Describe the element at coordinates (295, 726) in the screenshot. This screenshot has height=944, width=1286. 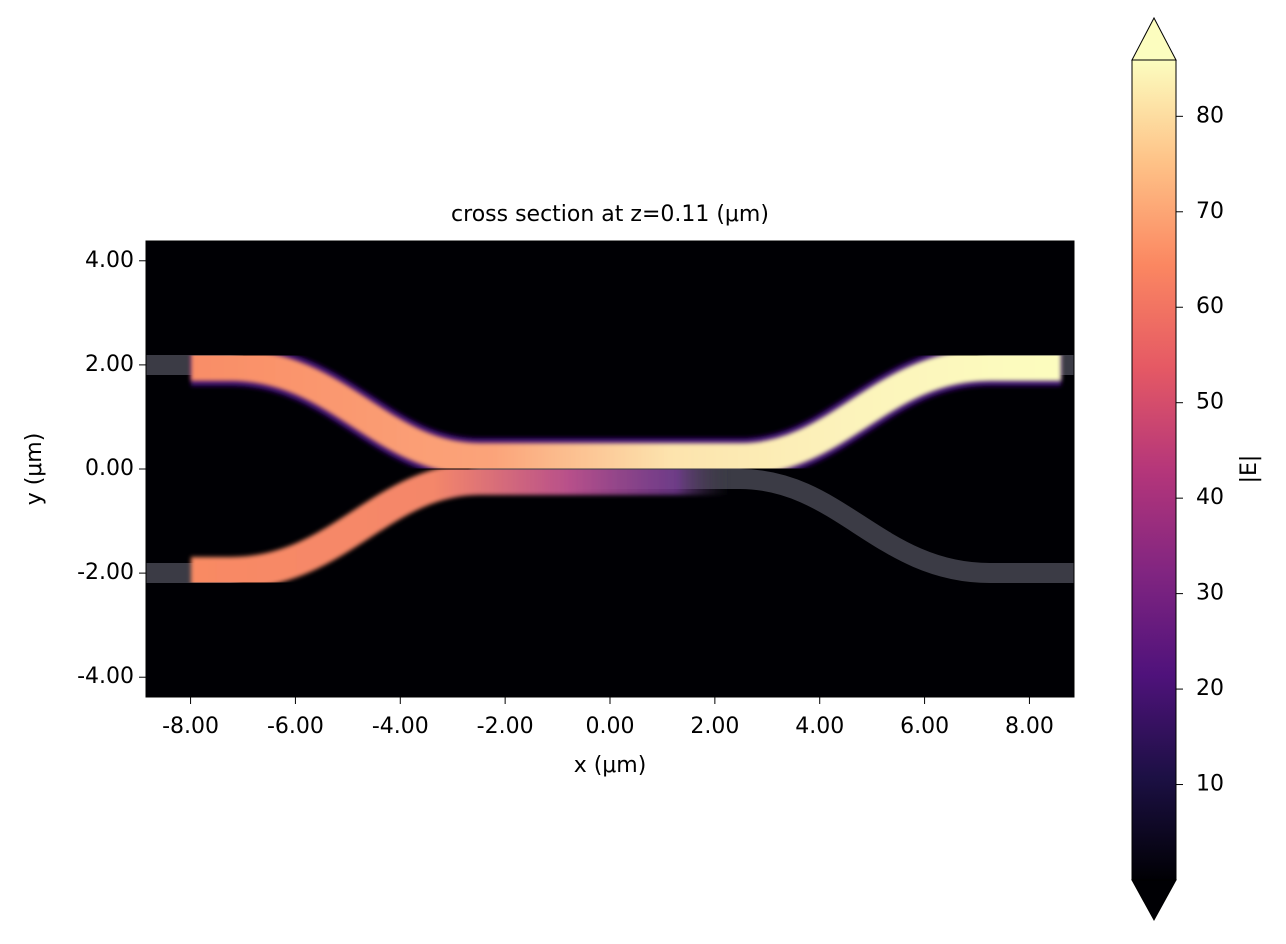
I see `x-tick-label: -6.00` at that location.